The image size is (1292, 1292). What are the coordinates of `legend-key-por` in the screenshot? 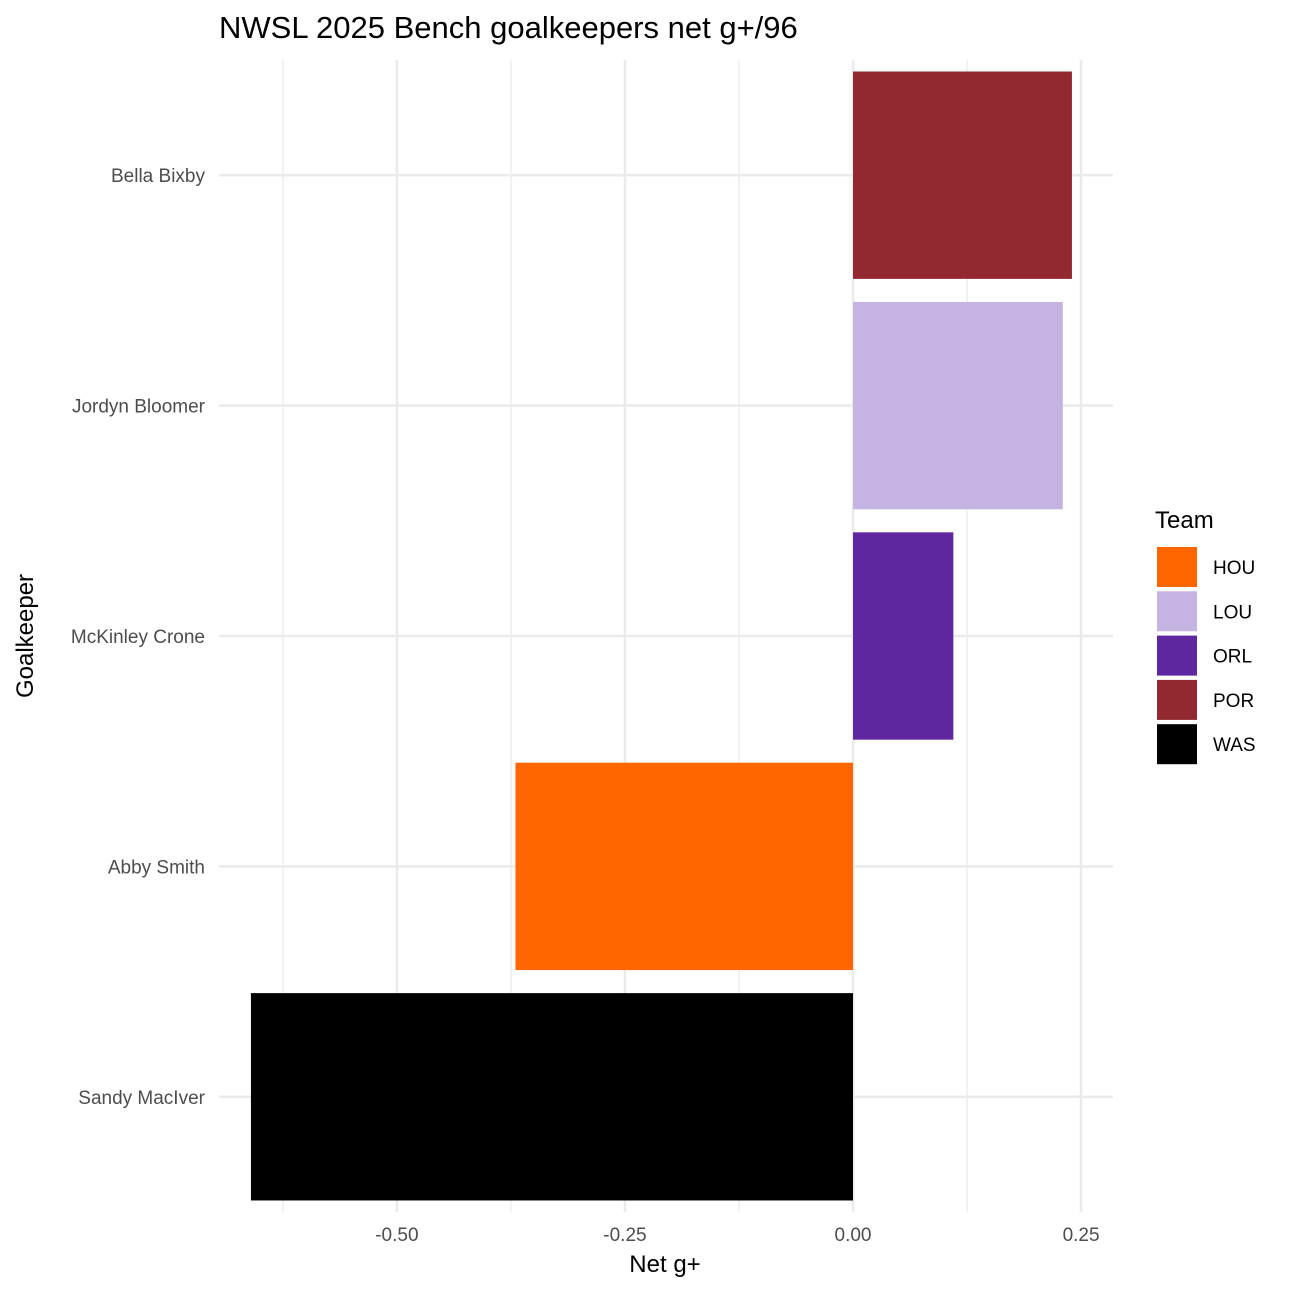 It's located at (1177, 699).